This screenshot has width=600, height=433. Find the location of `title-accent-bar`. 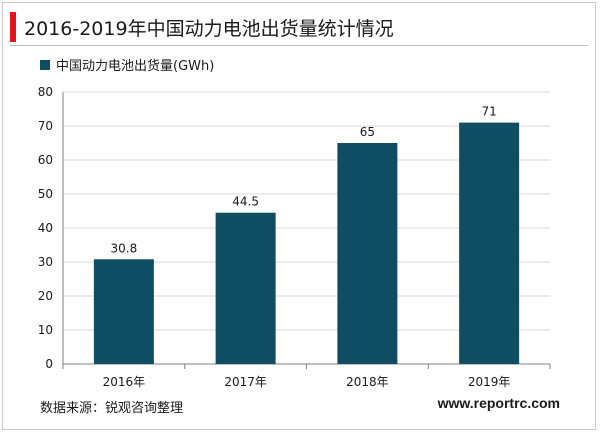

title-accent-bar is located at coordinates (13, 27).